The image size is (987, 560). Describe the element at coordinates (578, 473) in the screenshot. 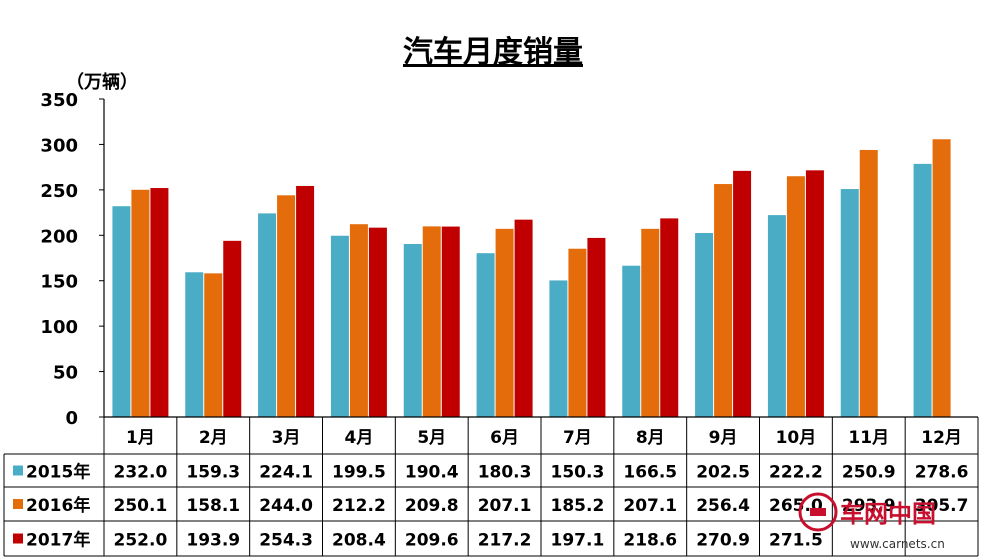

I see `data-cell: 150.3` at that location.